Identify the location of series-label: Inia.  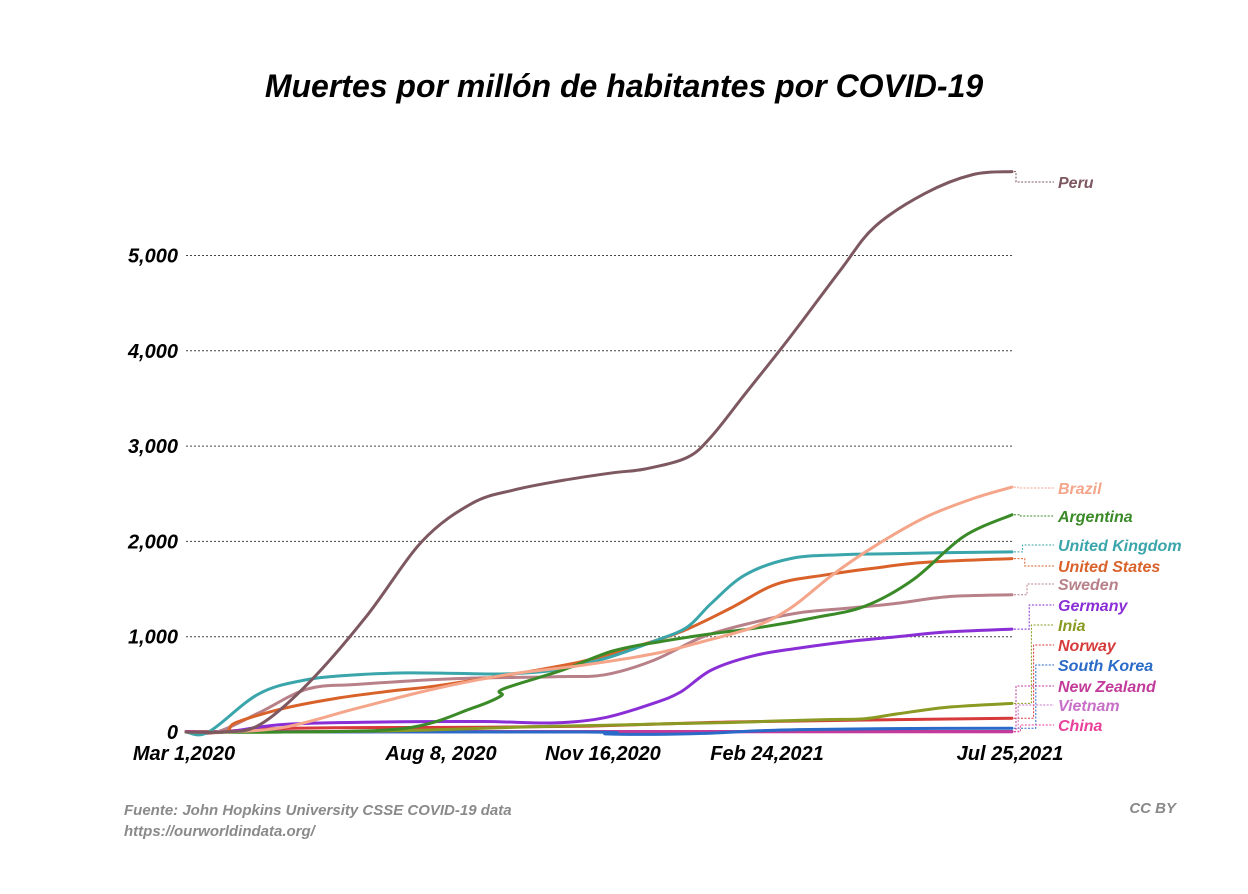
(1072, 626).